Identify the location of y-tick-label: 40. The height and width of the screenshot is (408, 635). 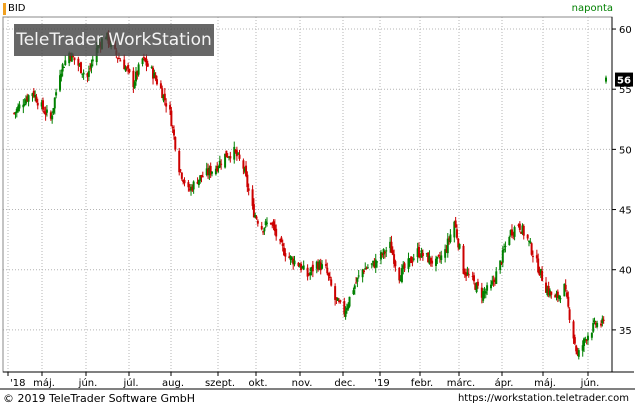
(625, 271).